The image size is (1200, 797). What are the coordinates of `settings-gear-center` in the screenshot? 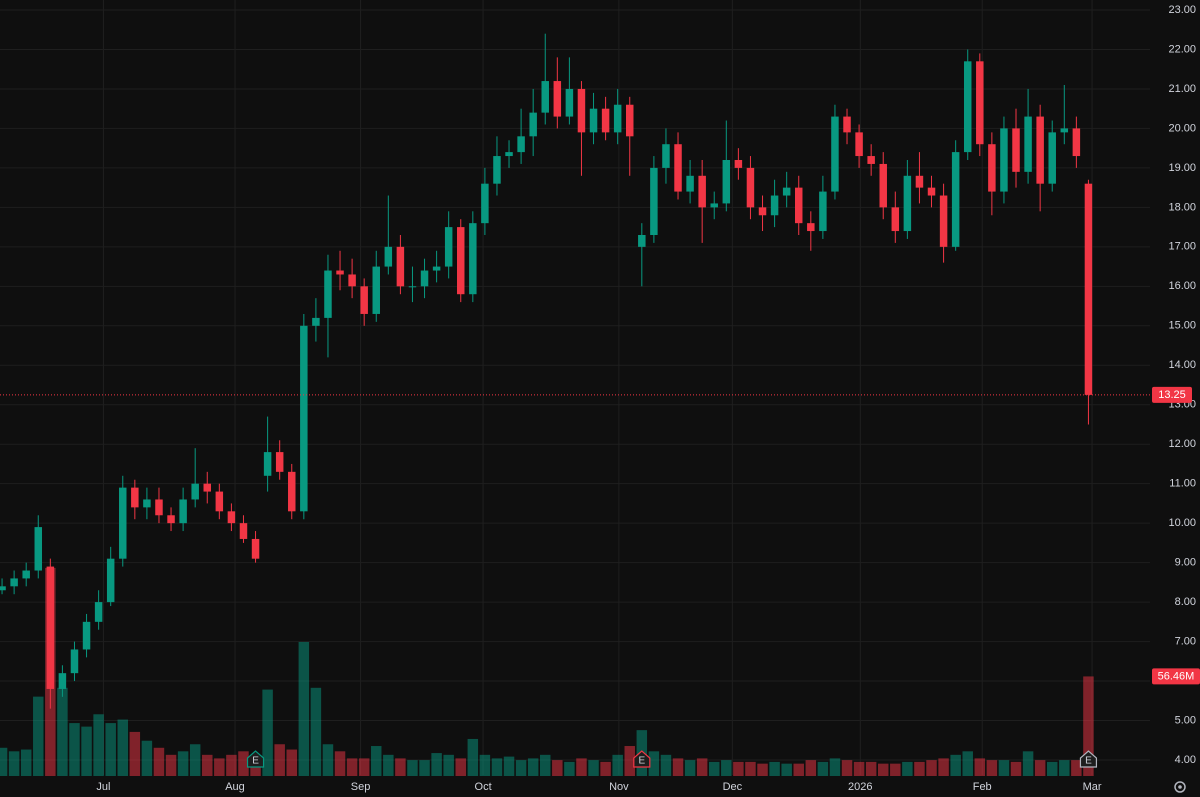 It's located at (1180, 787).